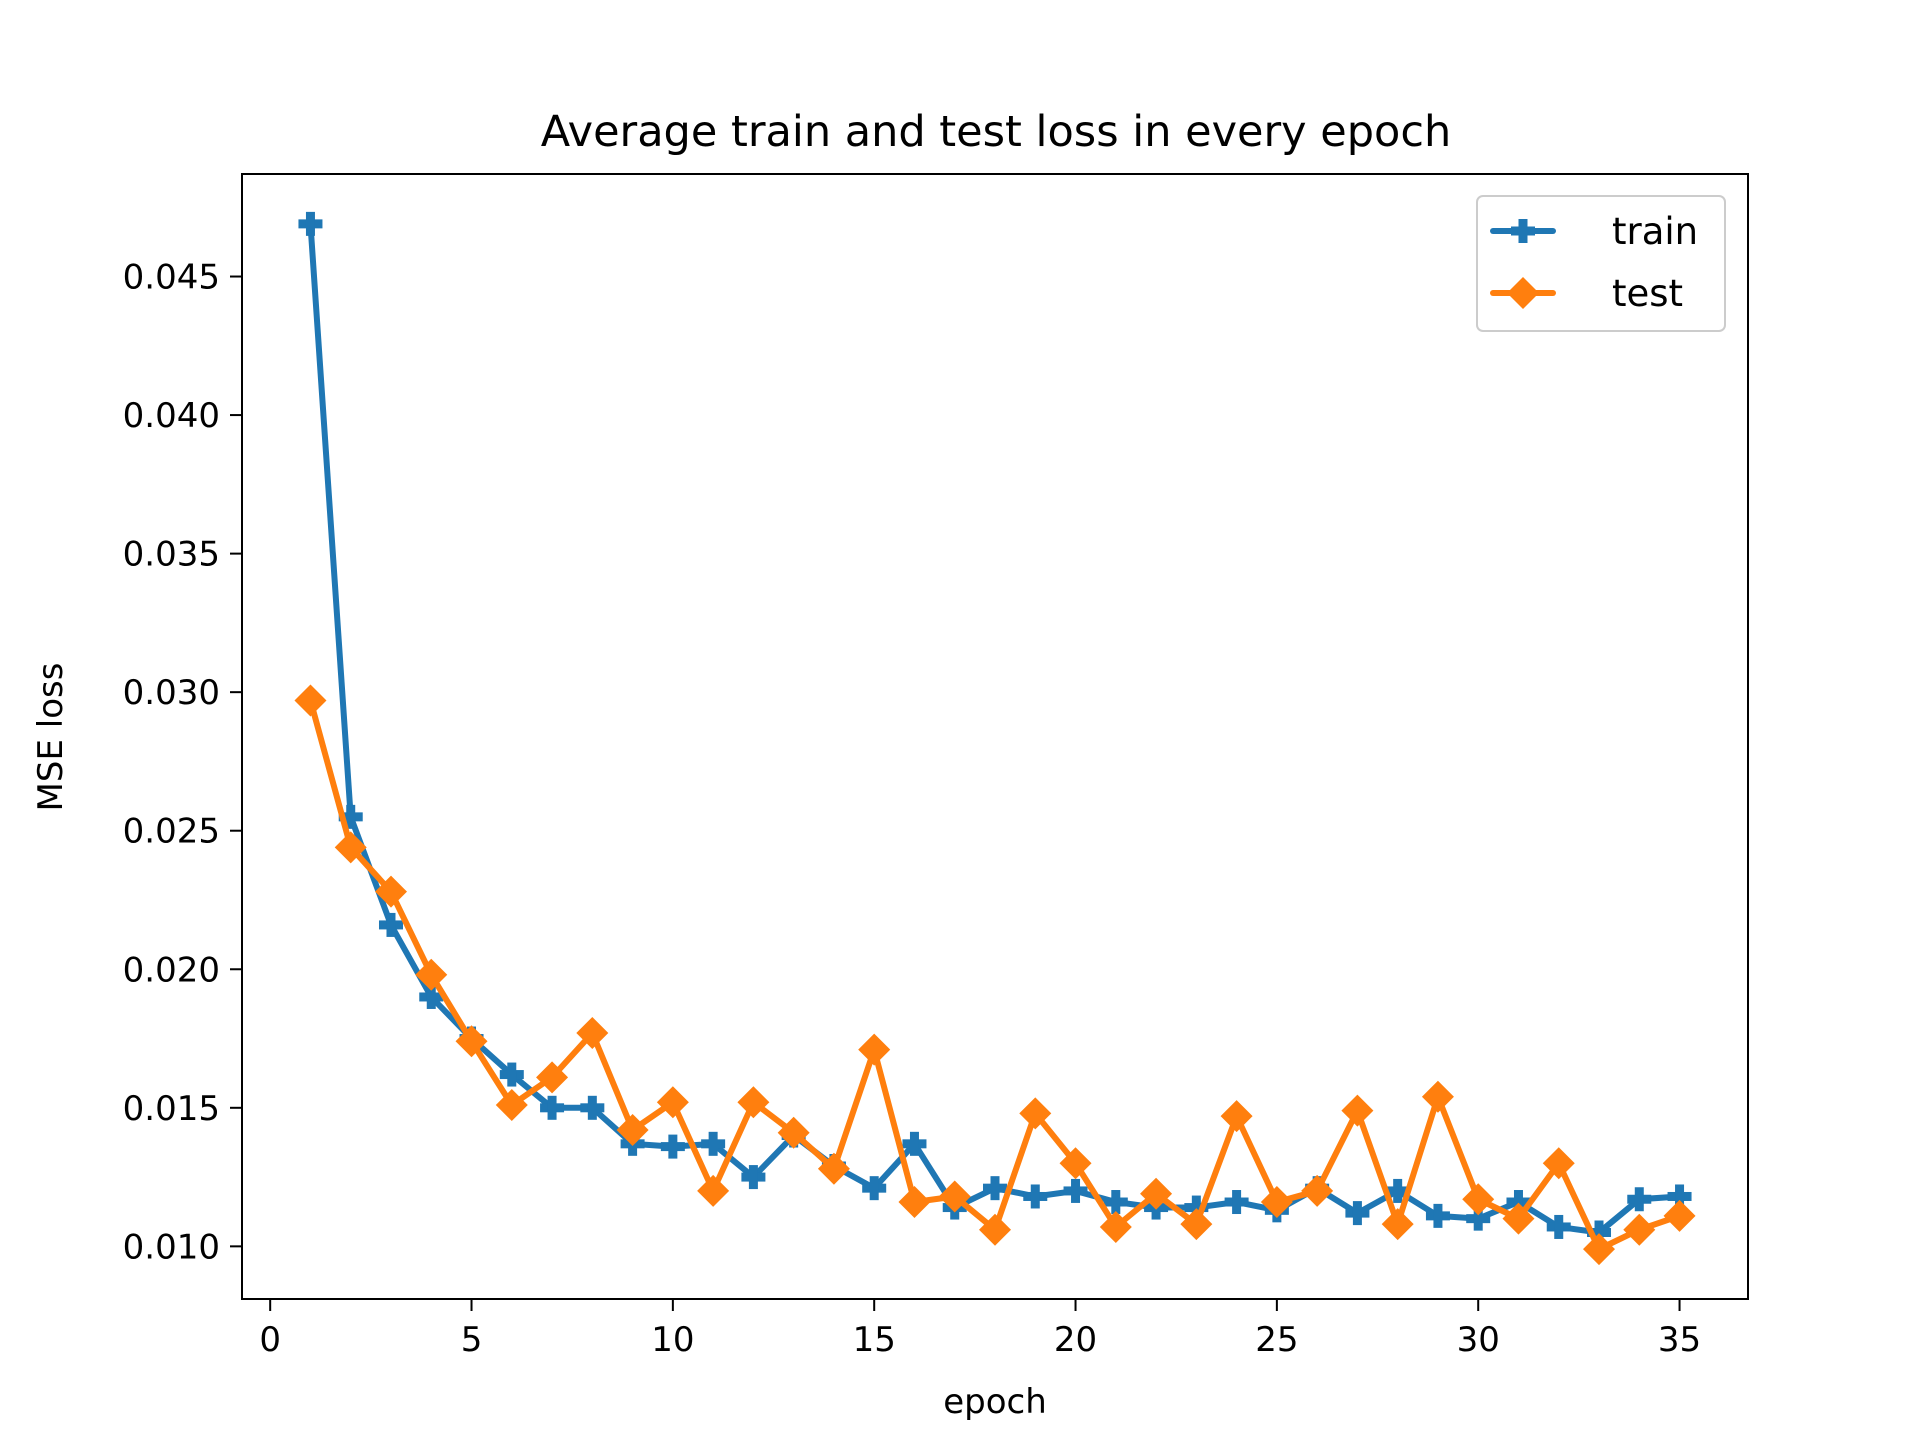 Image resolution: width=1920 pixels, height=1440 pixels. I want to click on x-tick-label: 35, so click(1679, 1340).